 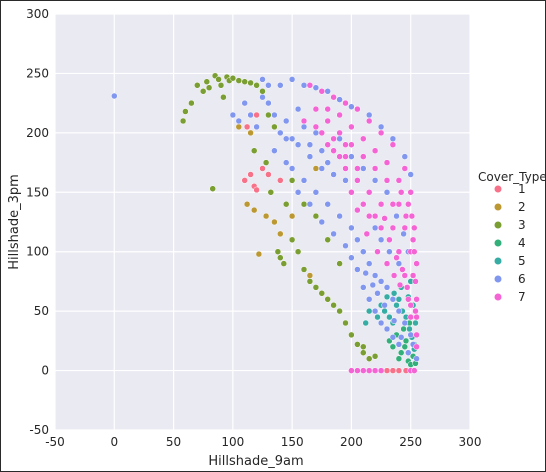 What do you see at coordinates (263, 442) in the screenshot?
I see `x-tick-labels: -50 0 50 100 150 200 250 300` at bounding box center [263, 442].